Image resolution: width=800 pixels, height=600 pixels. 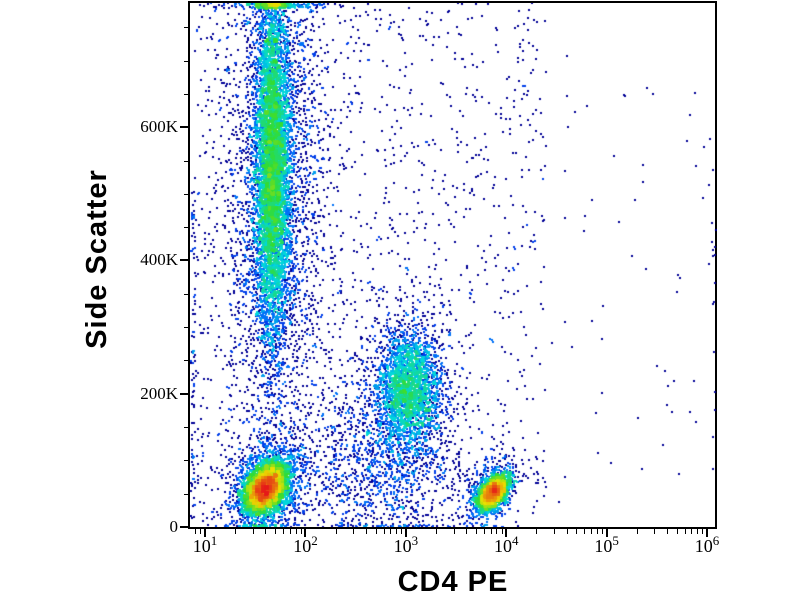 I want to click on x-tick-label: 106, so click(x=707, y=545).